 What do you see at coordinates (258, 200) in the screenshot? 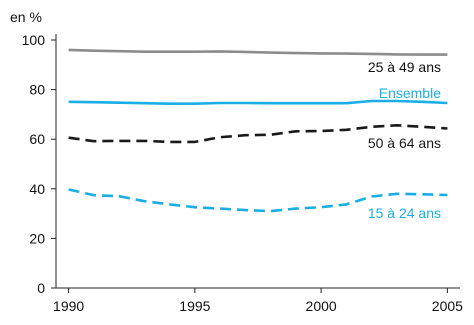
I see `series-line-15-24-ans` at bounding box center [258, 200].